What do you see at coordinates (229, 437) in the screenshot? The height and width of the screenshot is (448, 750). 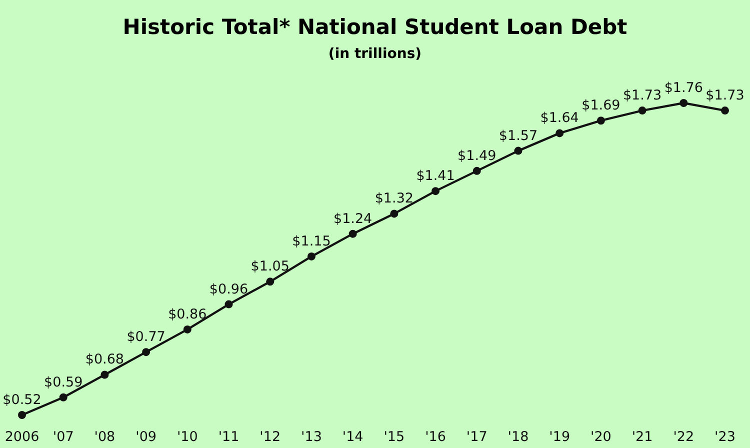 I see `x-tick-label: '11` at bounding box center [229, 437].